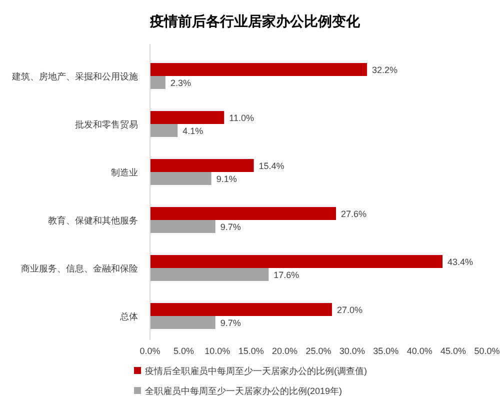 This screenshot has height=411, width=500. I want to click on data-label: 17.6%, so click(287, 275).